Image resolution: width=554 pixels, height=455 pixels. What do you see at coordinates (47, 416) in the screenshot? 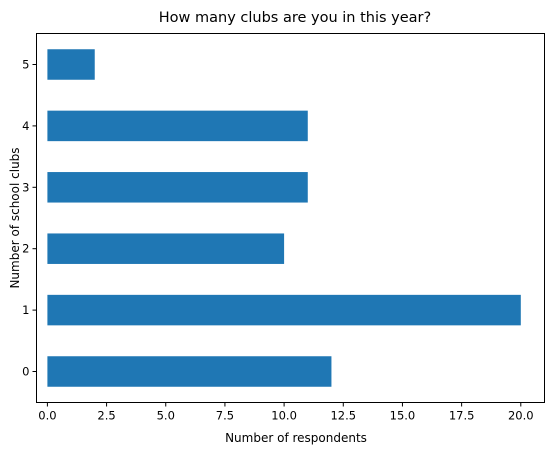
I see `x-tick-label: 0.0` at bounding box center [47, 416].